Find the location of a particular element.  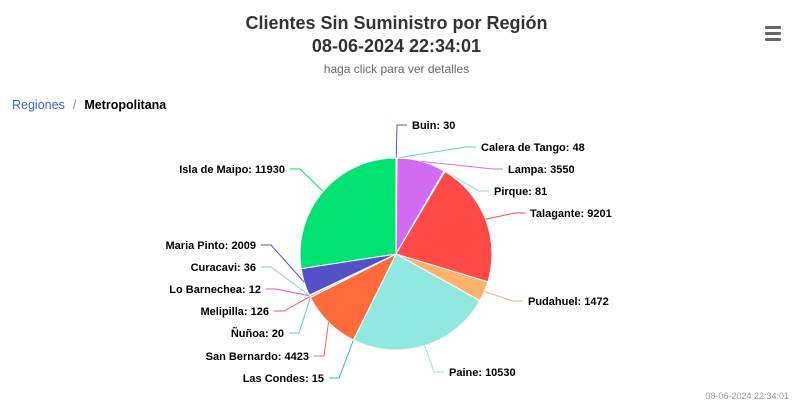

timestamp-credit: 08-06-2024 22:34:01 is located at coordinates (747, 396).